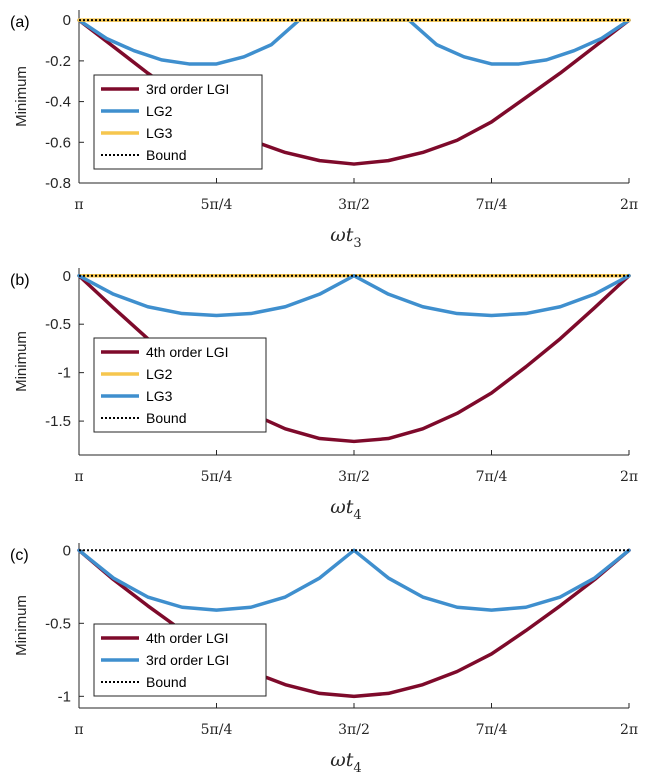 The width and height of the screenshot is (657, 777). Describe the element at coordinates (19, 555) in the screenshot. I see `panel-label: (c)` at that location.